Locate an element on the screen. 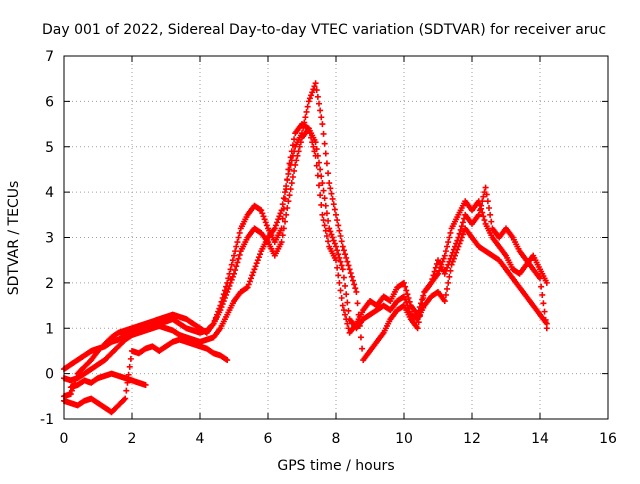  y-tick-label: 1 is located at coordinates (49, 329).